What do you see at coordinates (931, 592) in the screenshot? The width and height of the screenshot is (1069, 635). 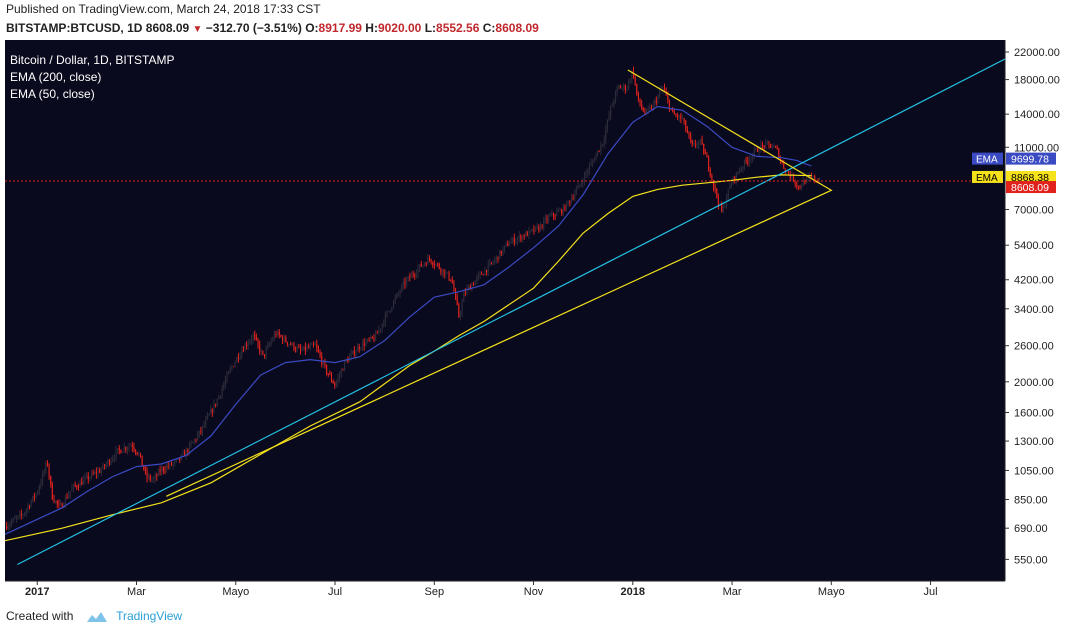 I see `x-tick-label: Jul` at bounding box center [931, 592].